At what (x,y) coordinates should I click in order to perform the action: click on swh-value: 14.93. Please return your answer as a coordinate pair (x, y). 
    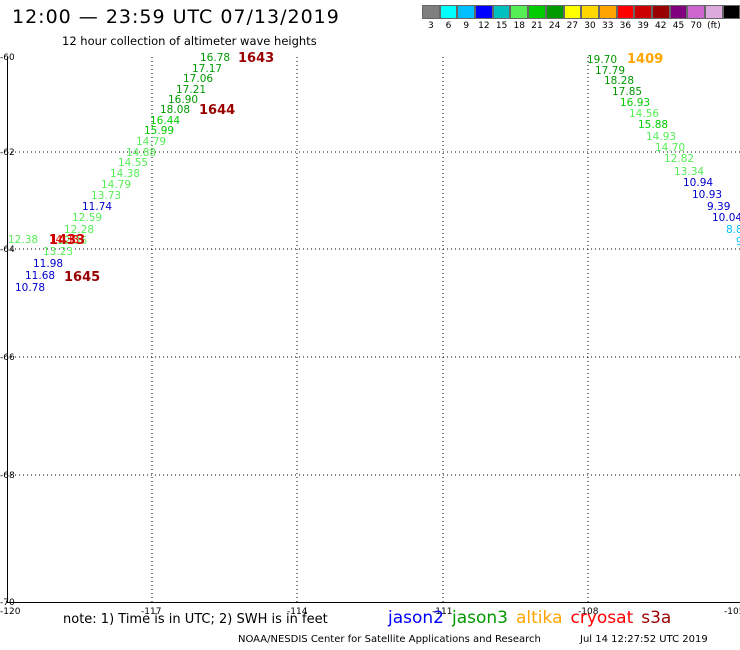
    Looking at the image, I should click on (661, 137).